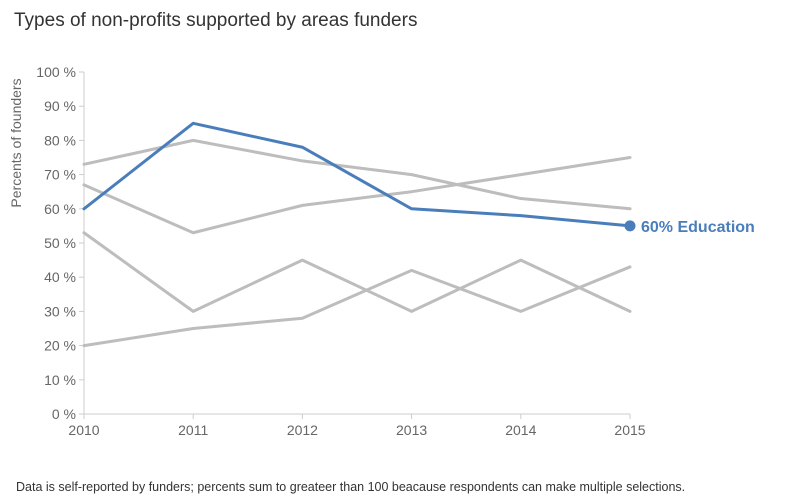  I want to click on highlight-end-marker, so click(630, 226).